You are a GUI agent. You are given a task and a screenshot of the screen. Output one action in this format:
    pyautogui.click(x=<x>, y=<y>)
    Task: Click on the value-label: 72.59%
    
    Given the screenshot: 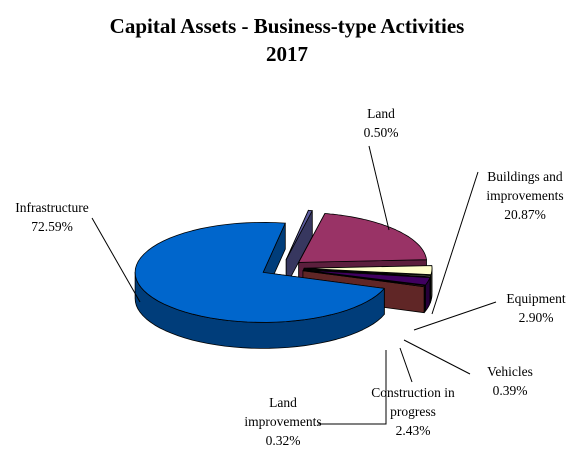 What is the action you would take?
    pyautogui.click(x=52, y=226)
    